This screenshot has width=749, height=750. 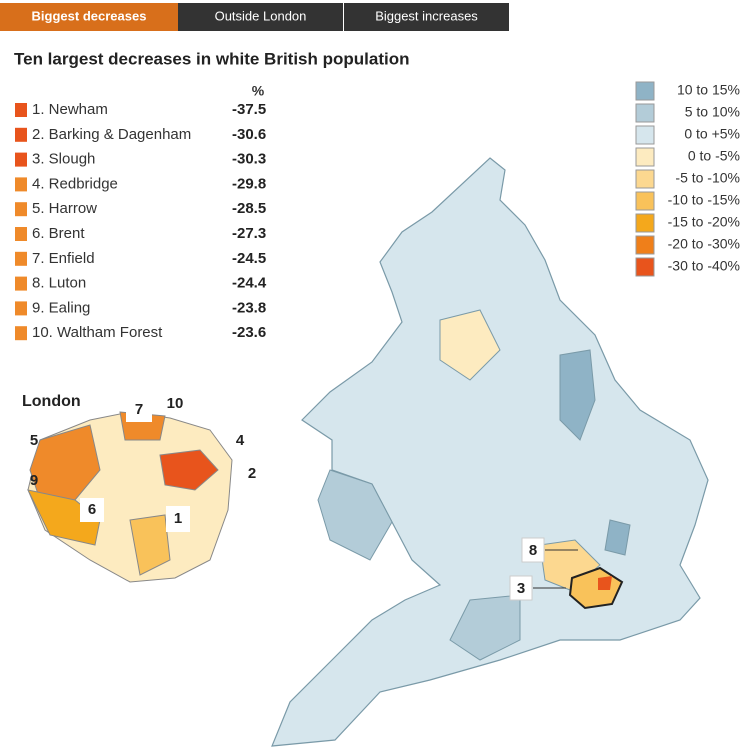 I want to click on item-name: 3. Slough, so click(x=63, y=159).